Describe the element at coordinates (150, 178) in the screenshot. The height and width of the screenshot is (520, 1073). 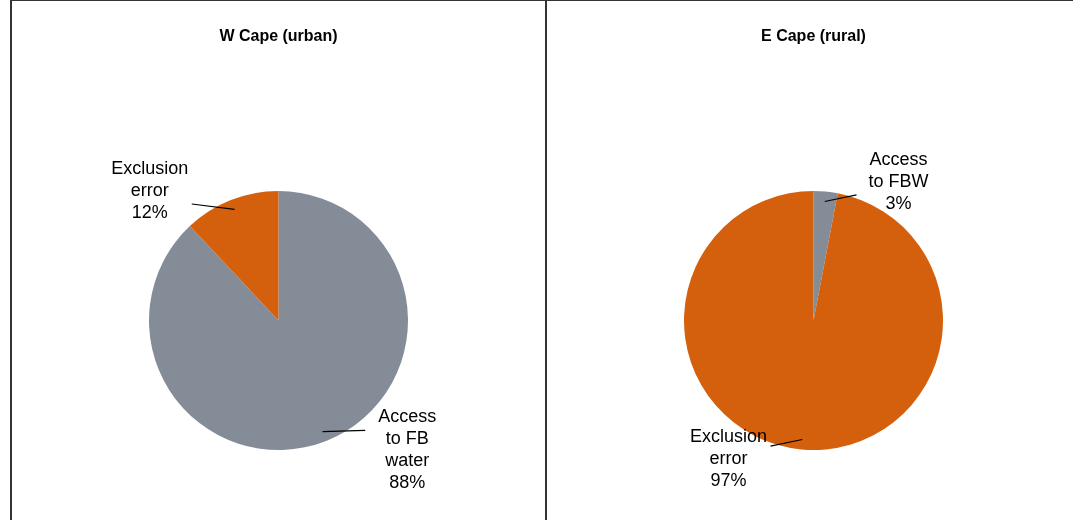
I see `slice-label: Exclusion error` at that location.